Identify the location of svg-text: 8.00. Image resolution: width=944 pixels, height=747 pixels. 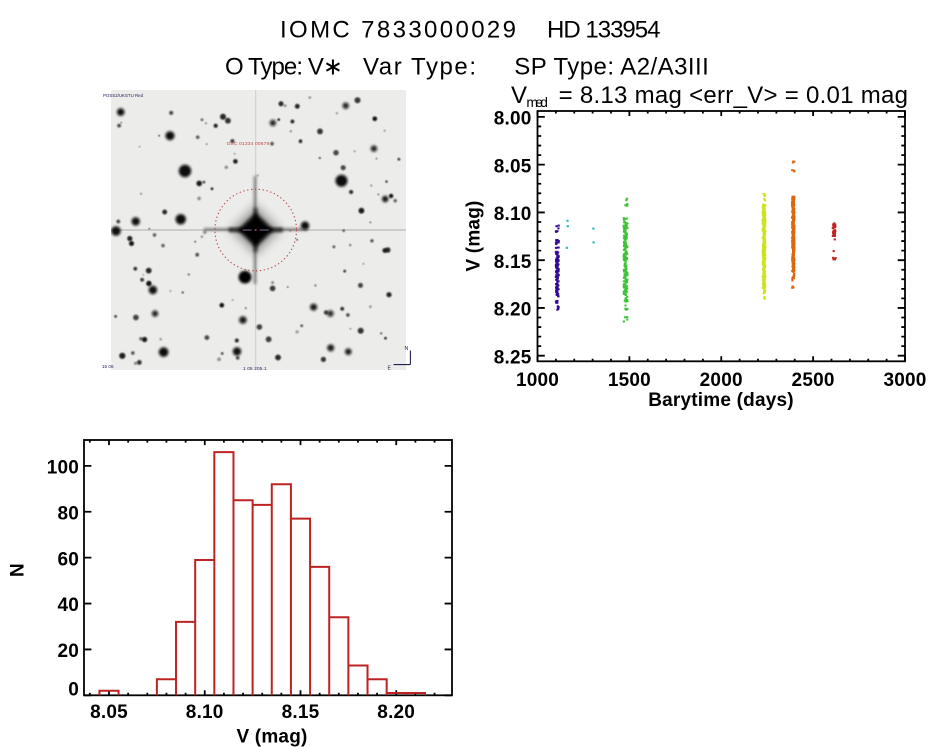
(513, 119).